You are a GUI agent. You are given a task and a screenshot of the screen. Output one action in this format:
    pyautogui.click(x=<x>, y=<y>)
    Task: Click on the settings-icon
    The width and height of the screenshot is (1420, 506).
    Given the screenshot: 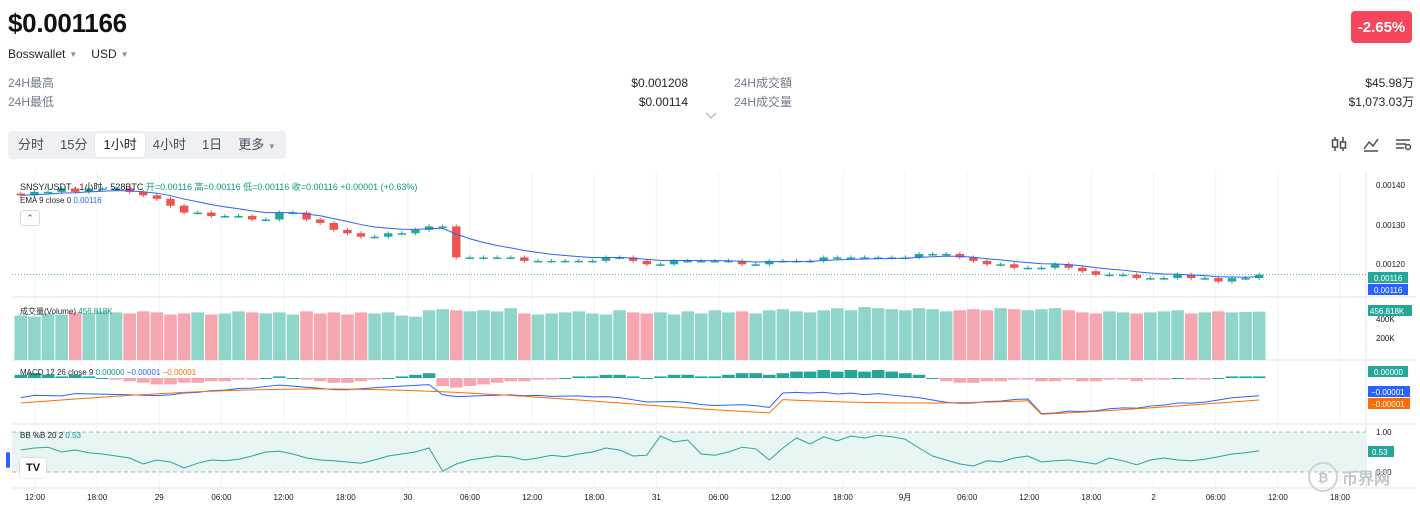 What is the action you would take?
    pyautogui.click(x=1403, y=144)
    